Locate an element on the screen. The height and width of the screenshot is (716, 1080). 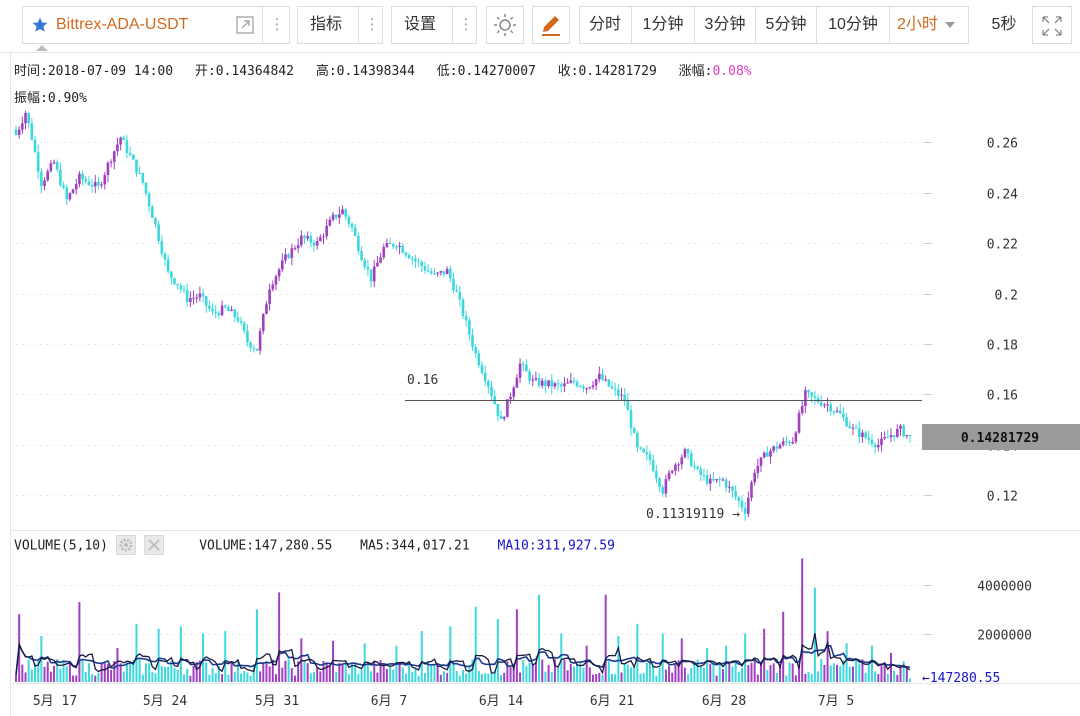
theme-button is located at coordinates (505, 25).